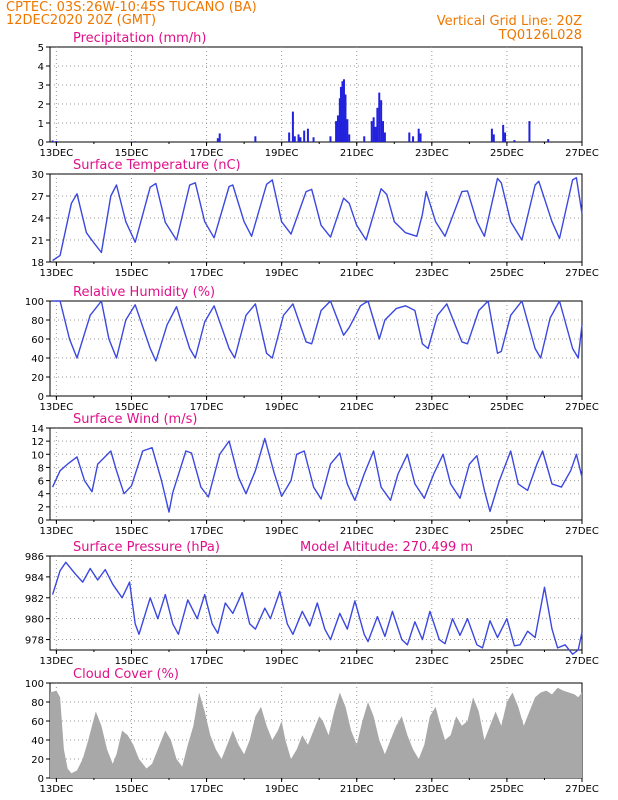 The width and height of the screenshot is (618, 800). What do you see at coordinates (582, 153) in the screenshot?
I see `precip-xtick-label: 27DEC` at bounding box center [582, 153].